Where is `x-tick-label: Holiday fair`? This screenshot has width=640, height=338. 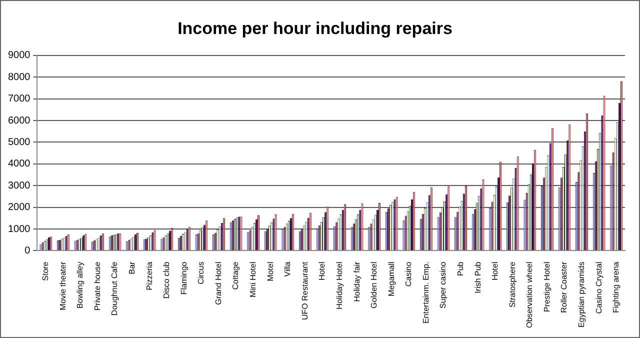 x-tick-label: Holiday fair is located at coordinates (357, 281).